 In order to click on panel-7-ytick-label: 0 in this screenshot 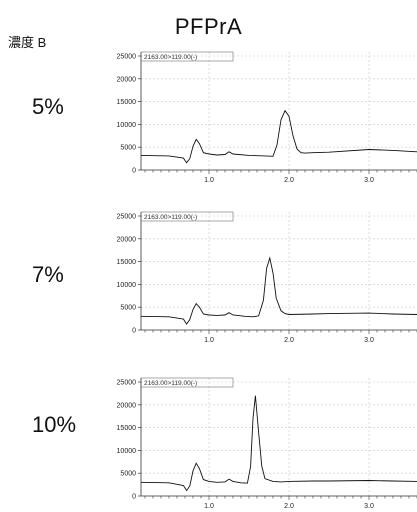, I will do `click(134, 331)`.